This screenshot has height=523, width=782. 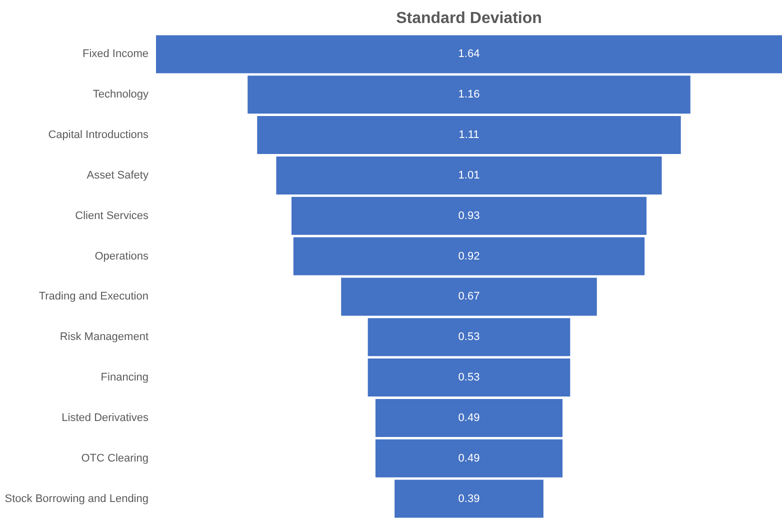 I want to click on data-label: 1.11, so click(x=469, y=135).